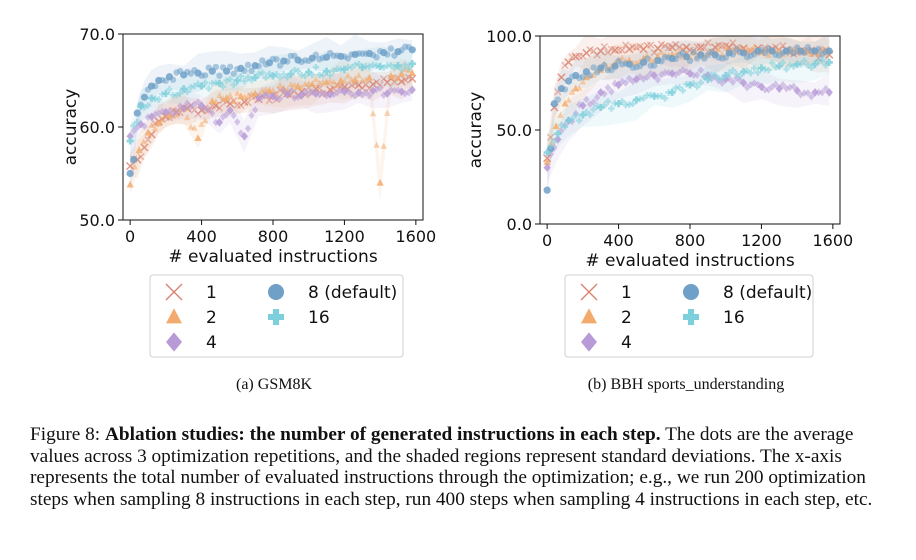  Describe the element at coordinates (686, 384) in the screenshot. I see `subplot-caption-1: (b) BBH sports_understanding` at that location.